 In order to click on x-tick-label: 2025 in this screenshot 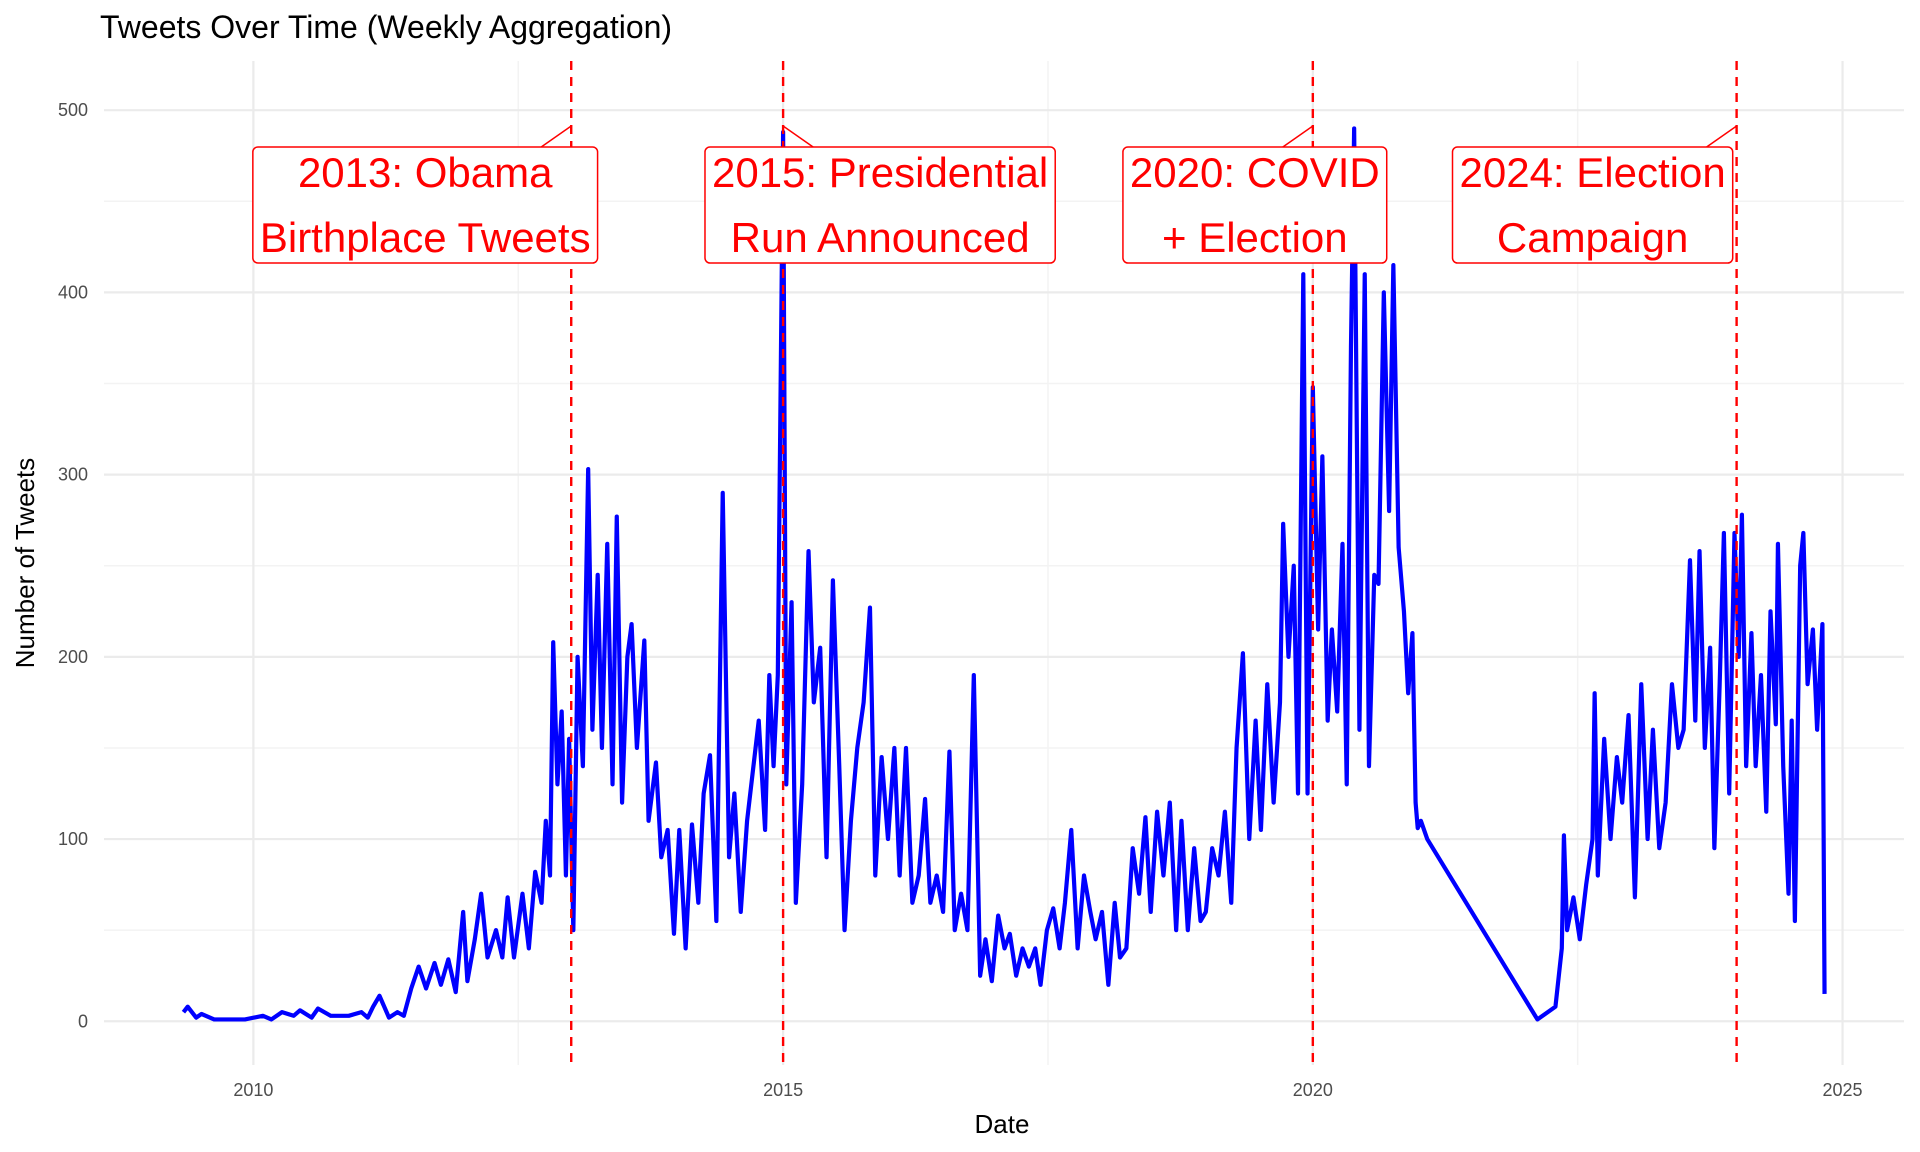, I will do `click(1843, 1090)`.